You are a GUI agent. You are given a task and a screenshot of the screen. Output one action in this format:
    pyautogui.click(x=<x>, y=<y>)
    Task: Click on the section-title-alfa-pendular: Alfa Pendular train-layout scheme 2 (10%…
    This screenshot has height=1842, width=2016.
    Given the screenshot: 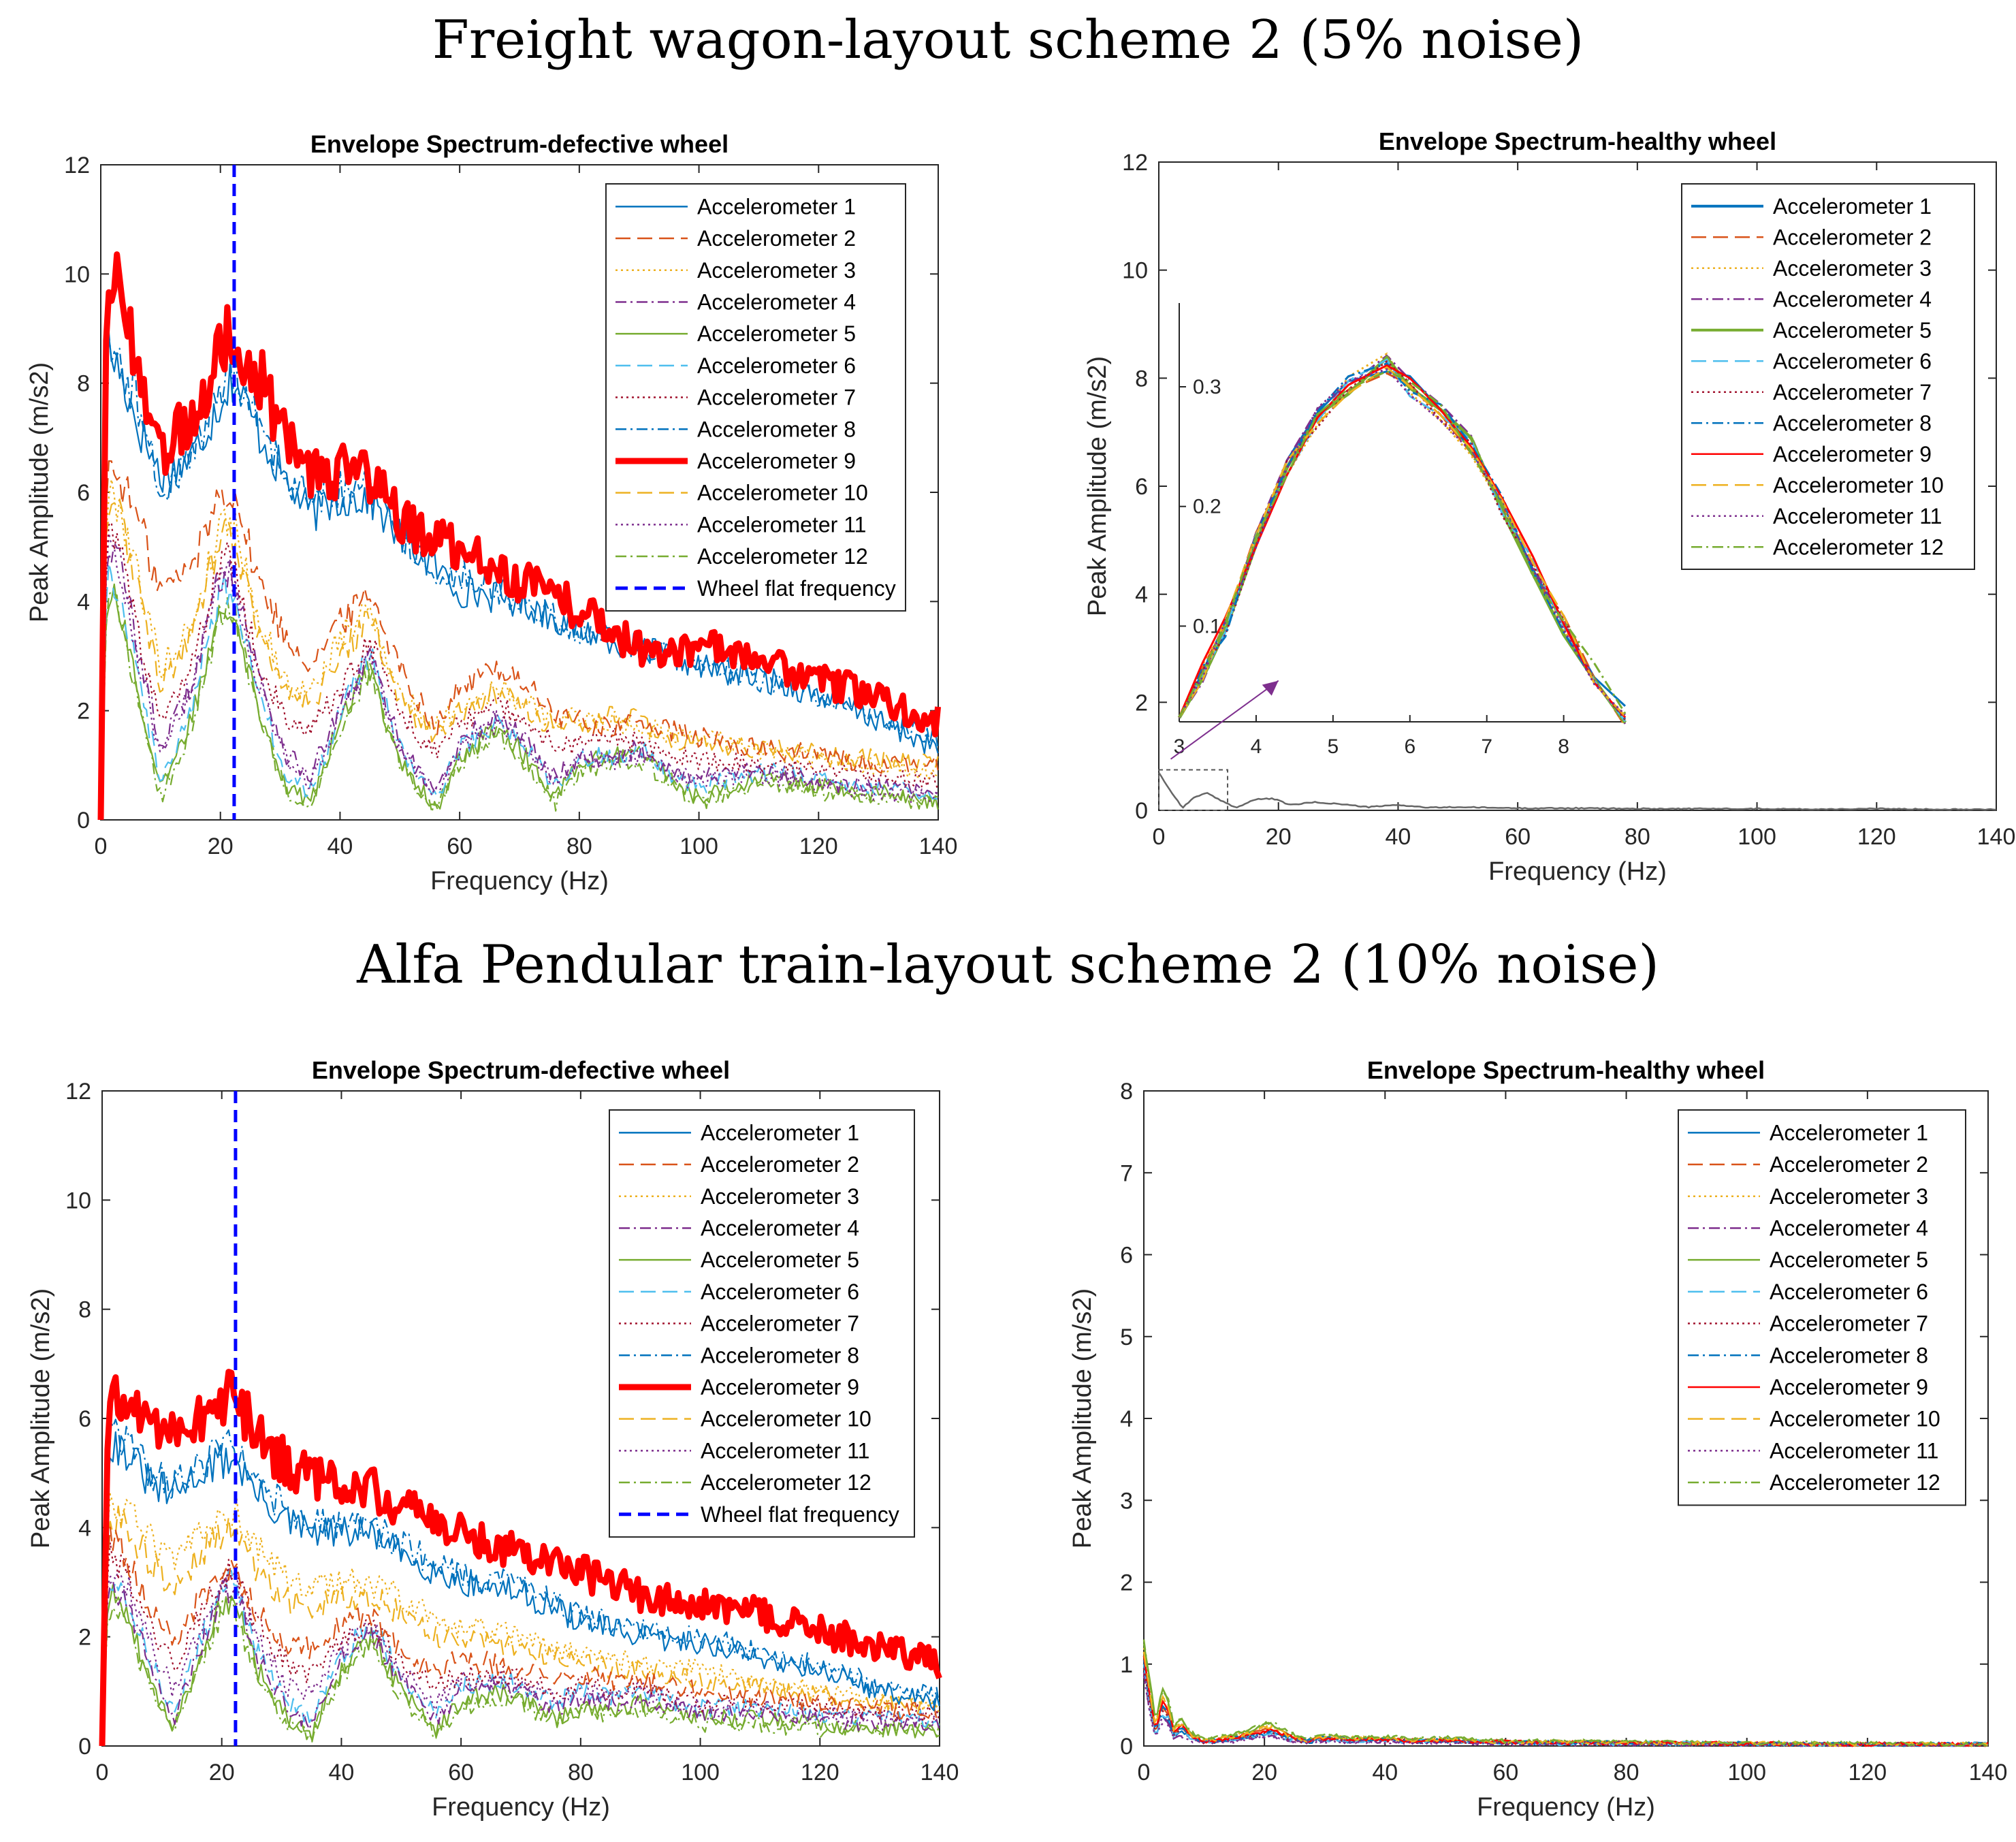 What is the action you would take?
    pyautogui.click(x=1008, y=965)
    